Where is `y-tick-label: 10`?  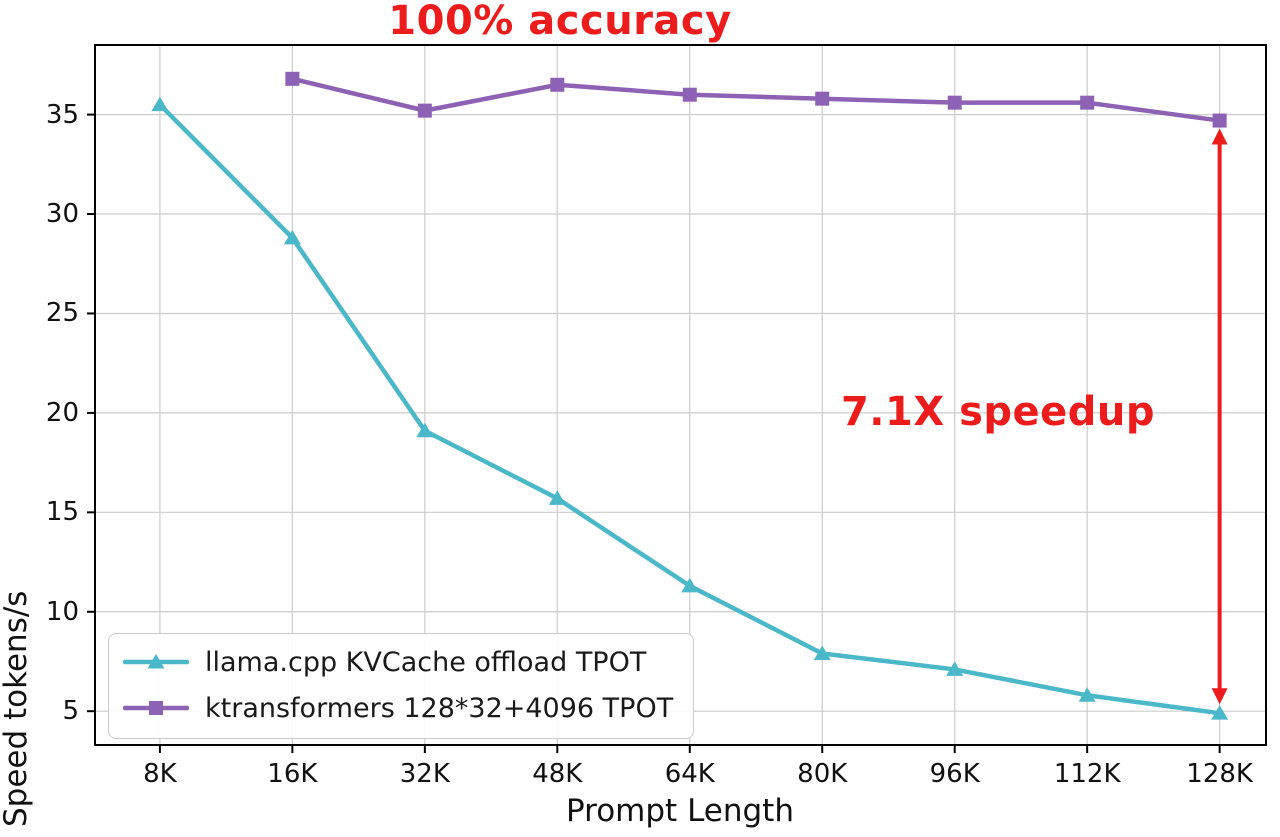 y-tick-label: 10 is located at coordinates (62, 611).